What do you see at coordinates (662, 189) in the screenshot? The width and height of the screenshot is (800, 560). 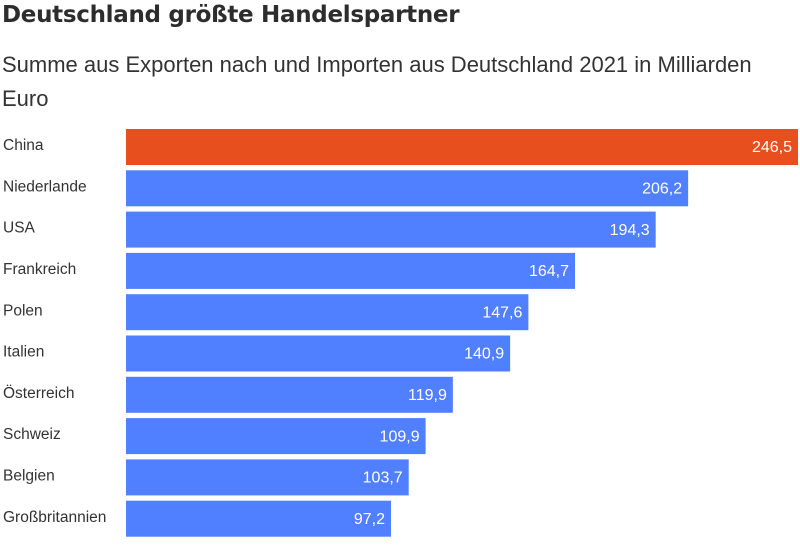 I see `value-label-niederlande: 206,2` at bounding box center [662, 189].